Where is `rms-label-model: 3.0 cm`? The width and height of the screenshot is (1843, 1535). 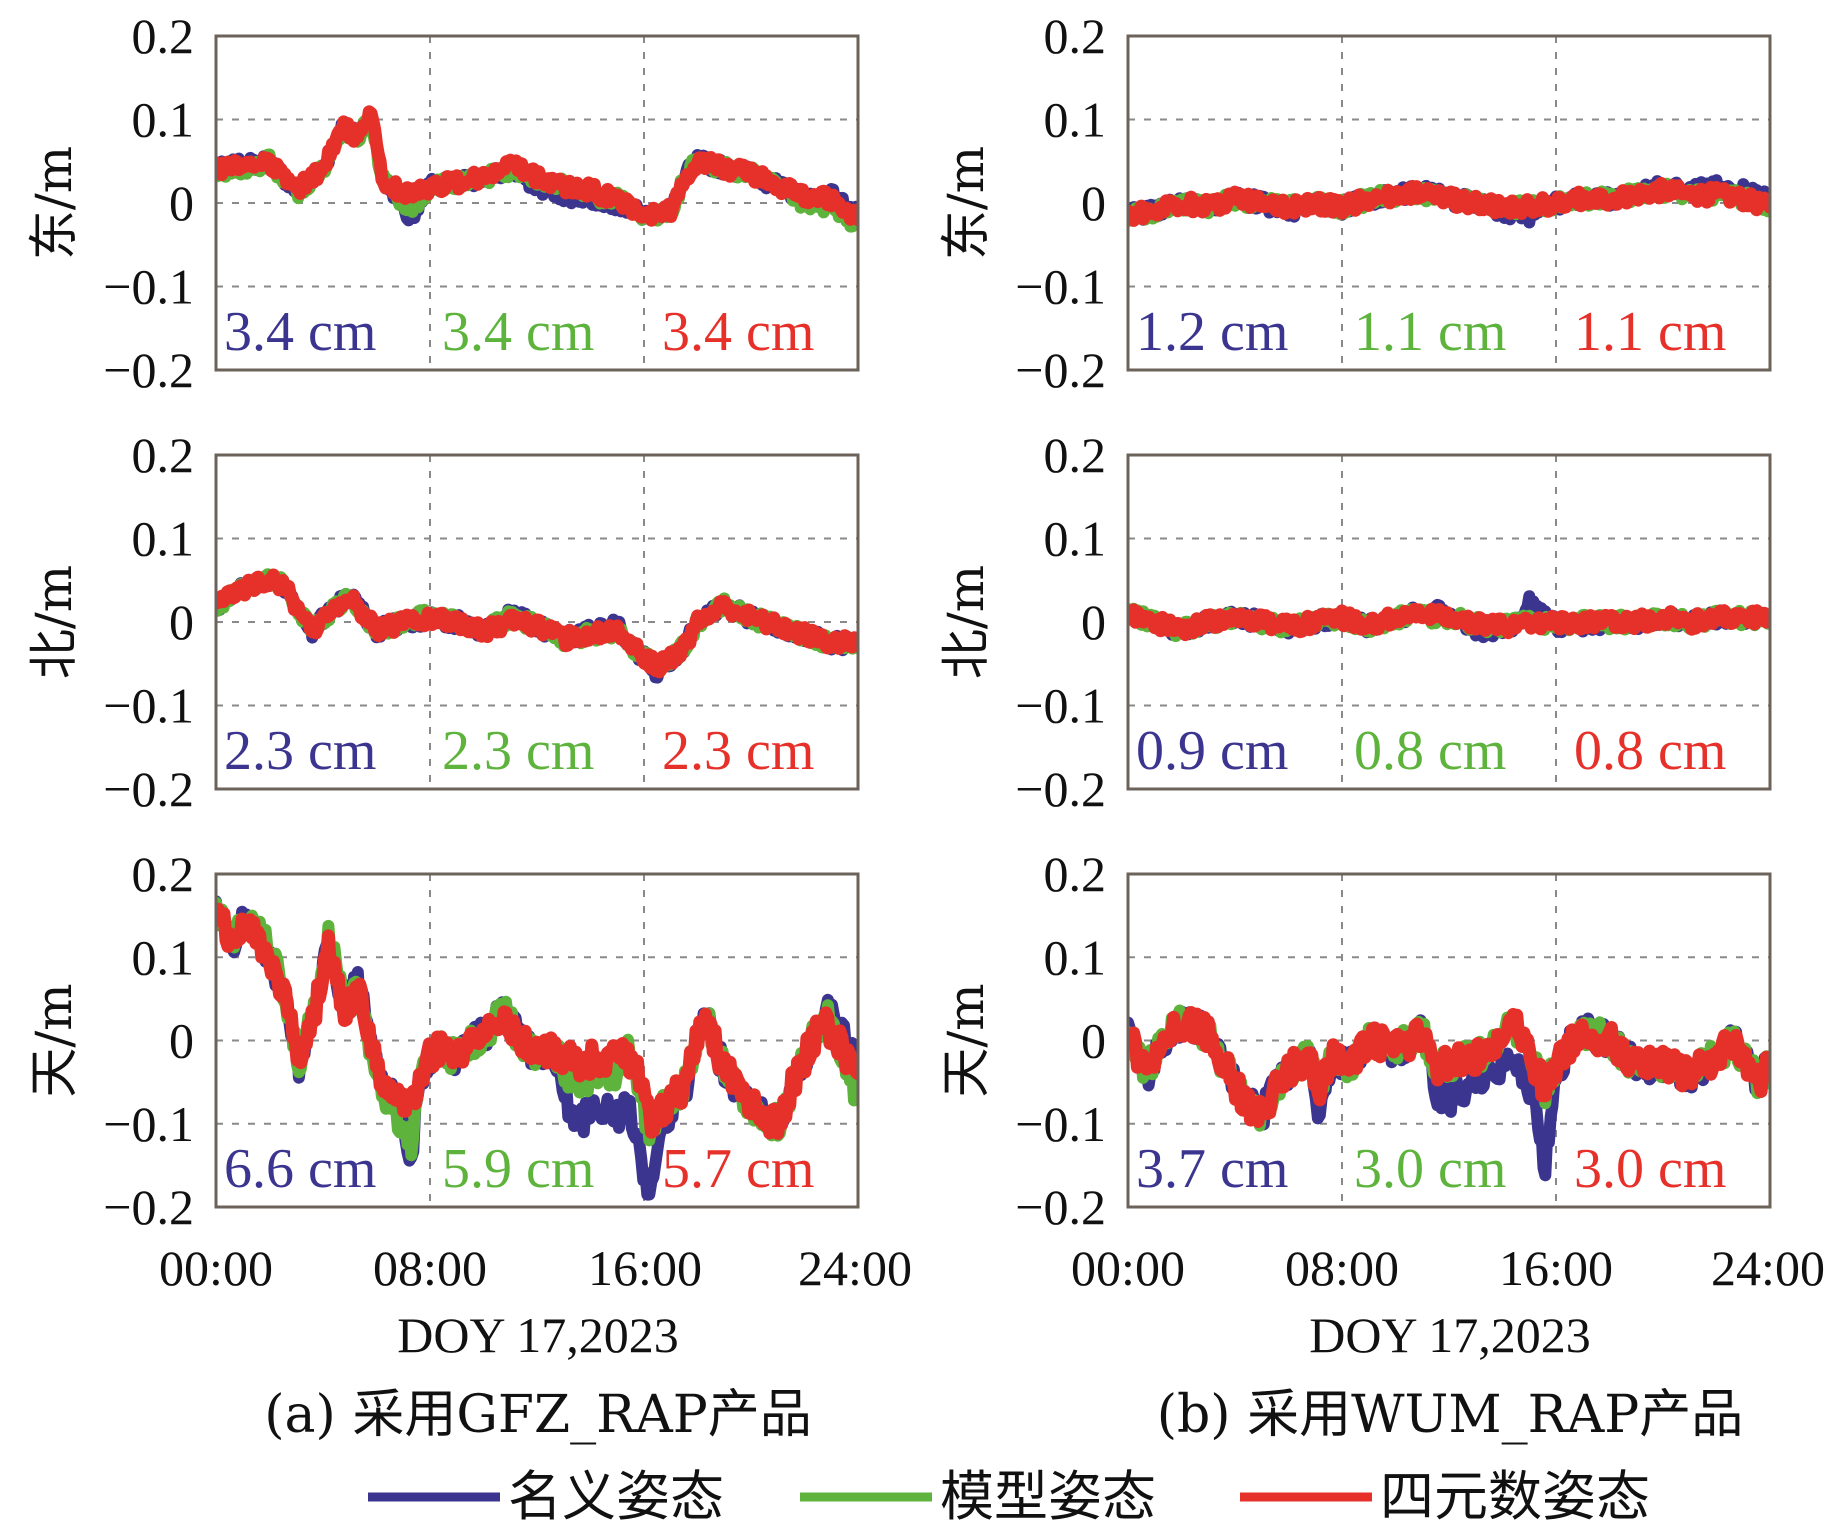 rms-label-model: 3.0 cm is located at coordinates (1430, 1169).